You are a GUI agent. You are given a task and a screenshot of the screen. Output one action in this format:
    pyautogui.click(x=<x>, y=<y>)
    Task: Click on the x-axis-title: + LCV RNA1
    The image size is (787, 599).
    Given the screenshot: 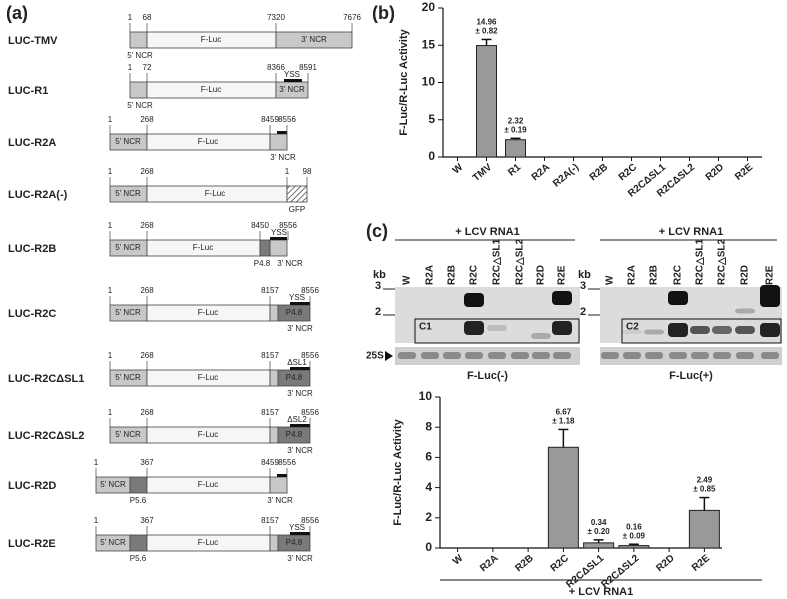 What is the action you would take?
    pyautogui.click(x=601, y=592)
    